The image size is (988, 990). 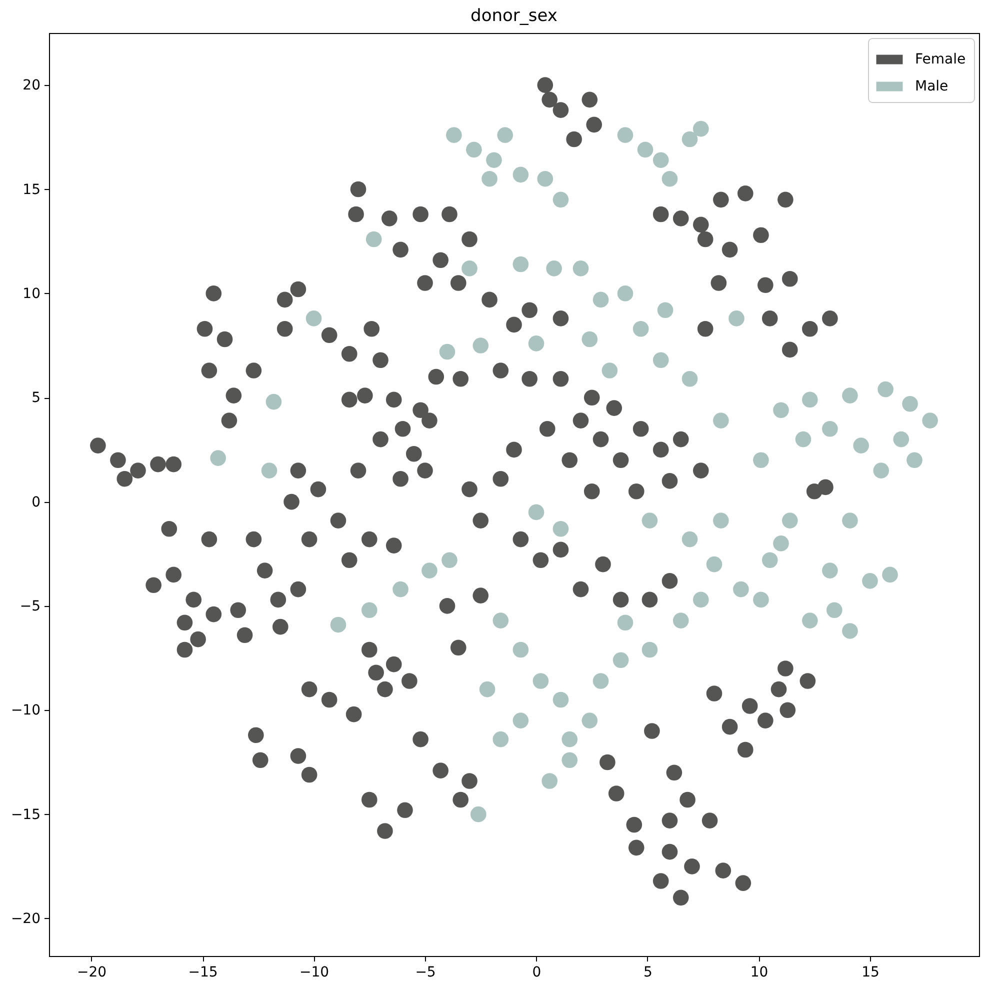 I want to click on legend-label: Male, so click(x=931, y=86).